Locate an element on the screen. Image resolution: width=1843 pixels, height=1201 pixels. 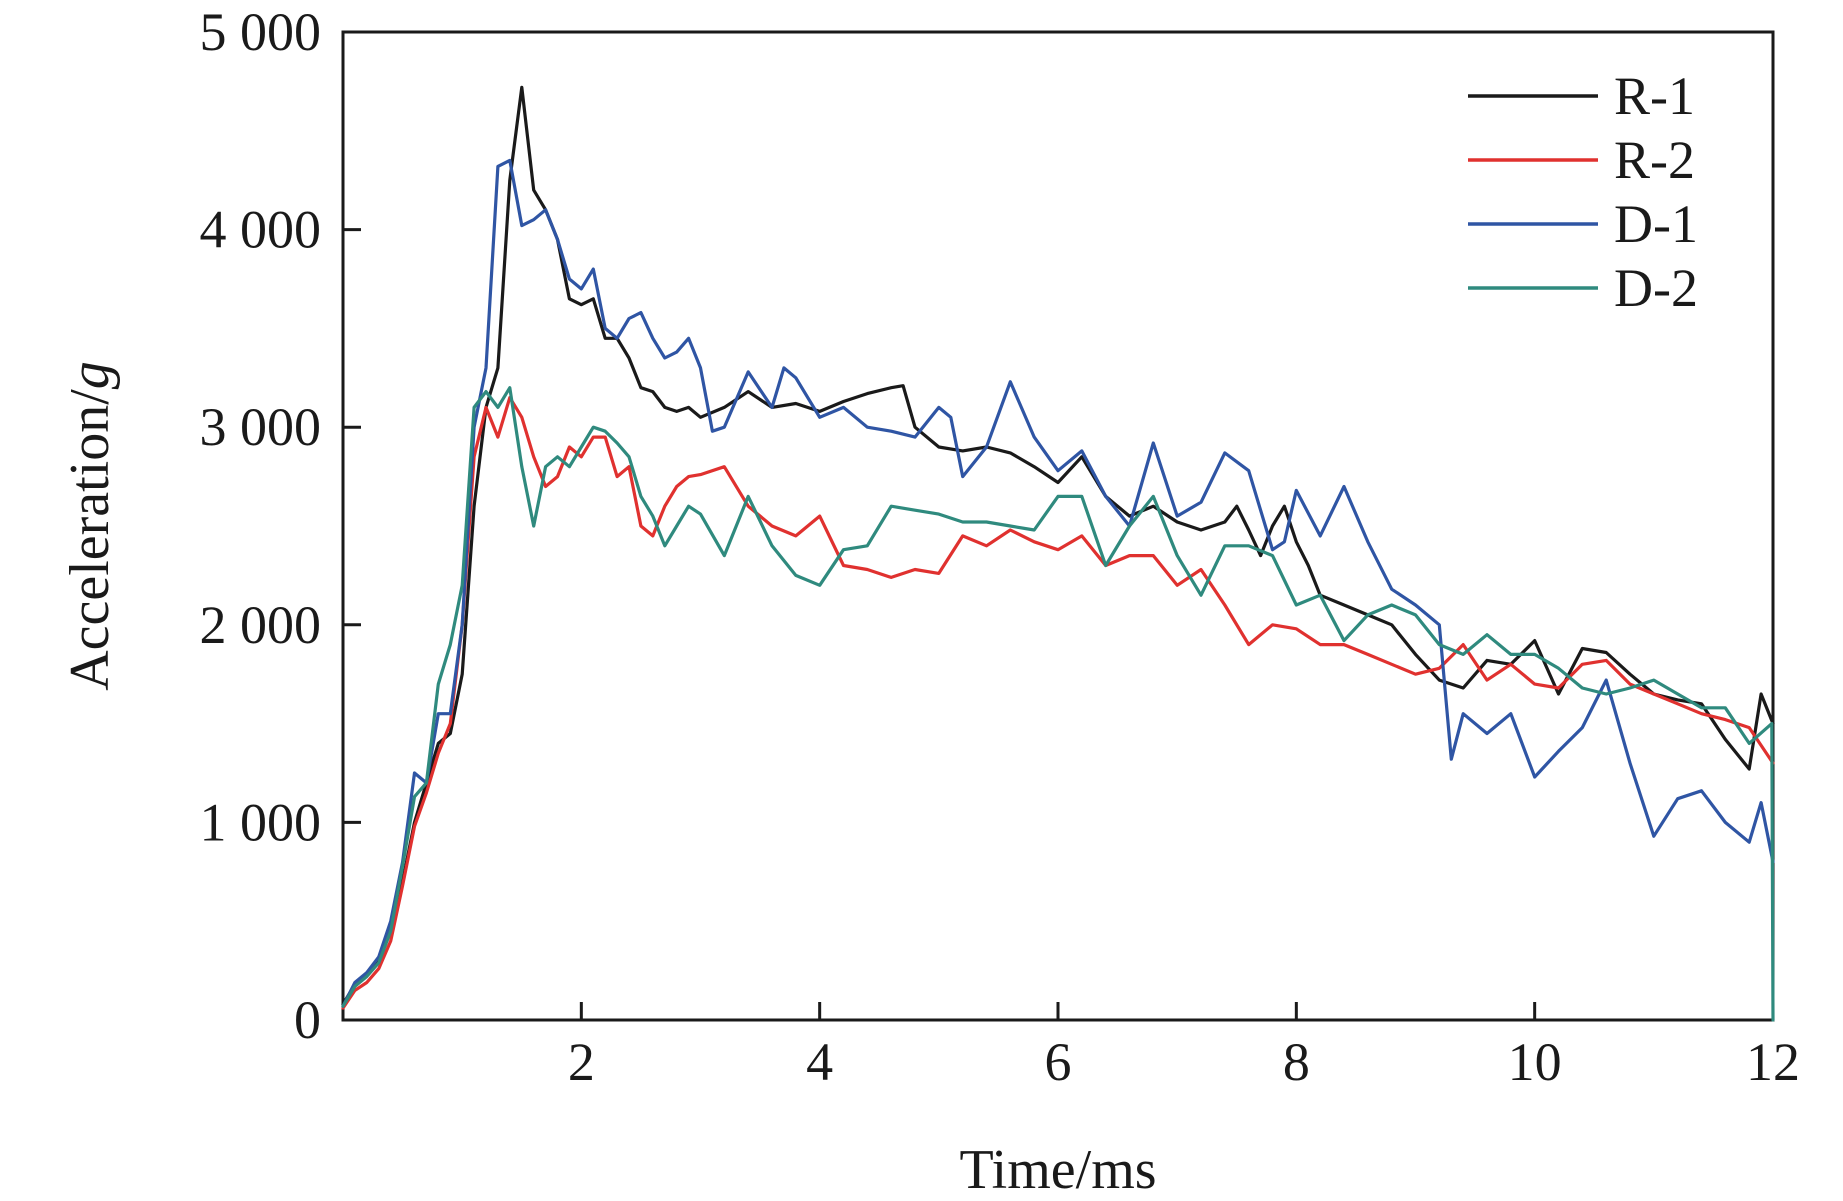
y-tick-label: 5 000 is located at coordinates (261, 32).